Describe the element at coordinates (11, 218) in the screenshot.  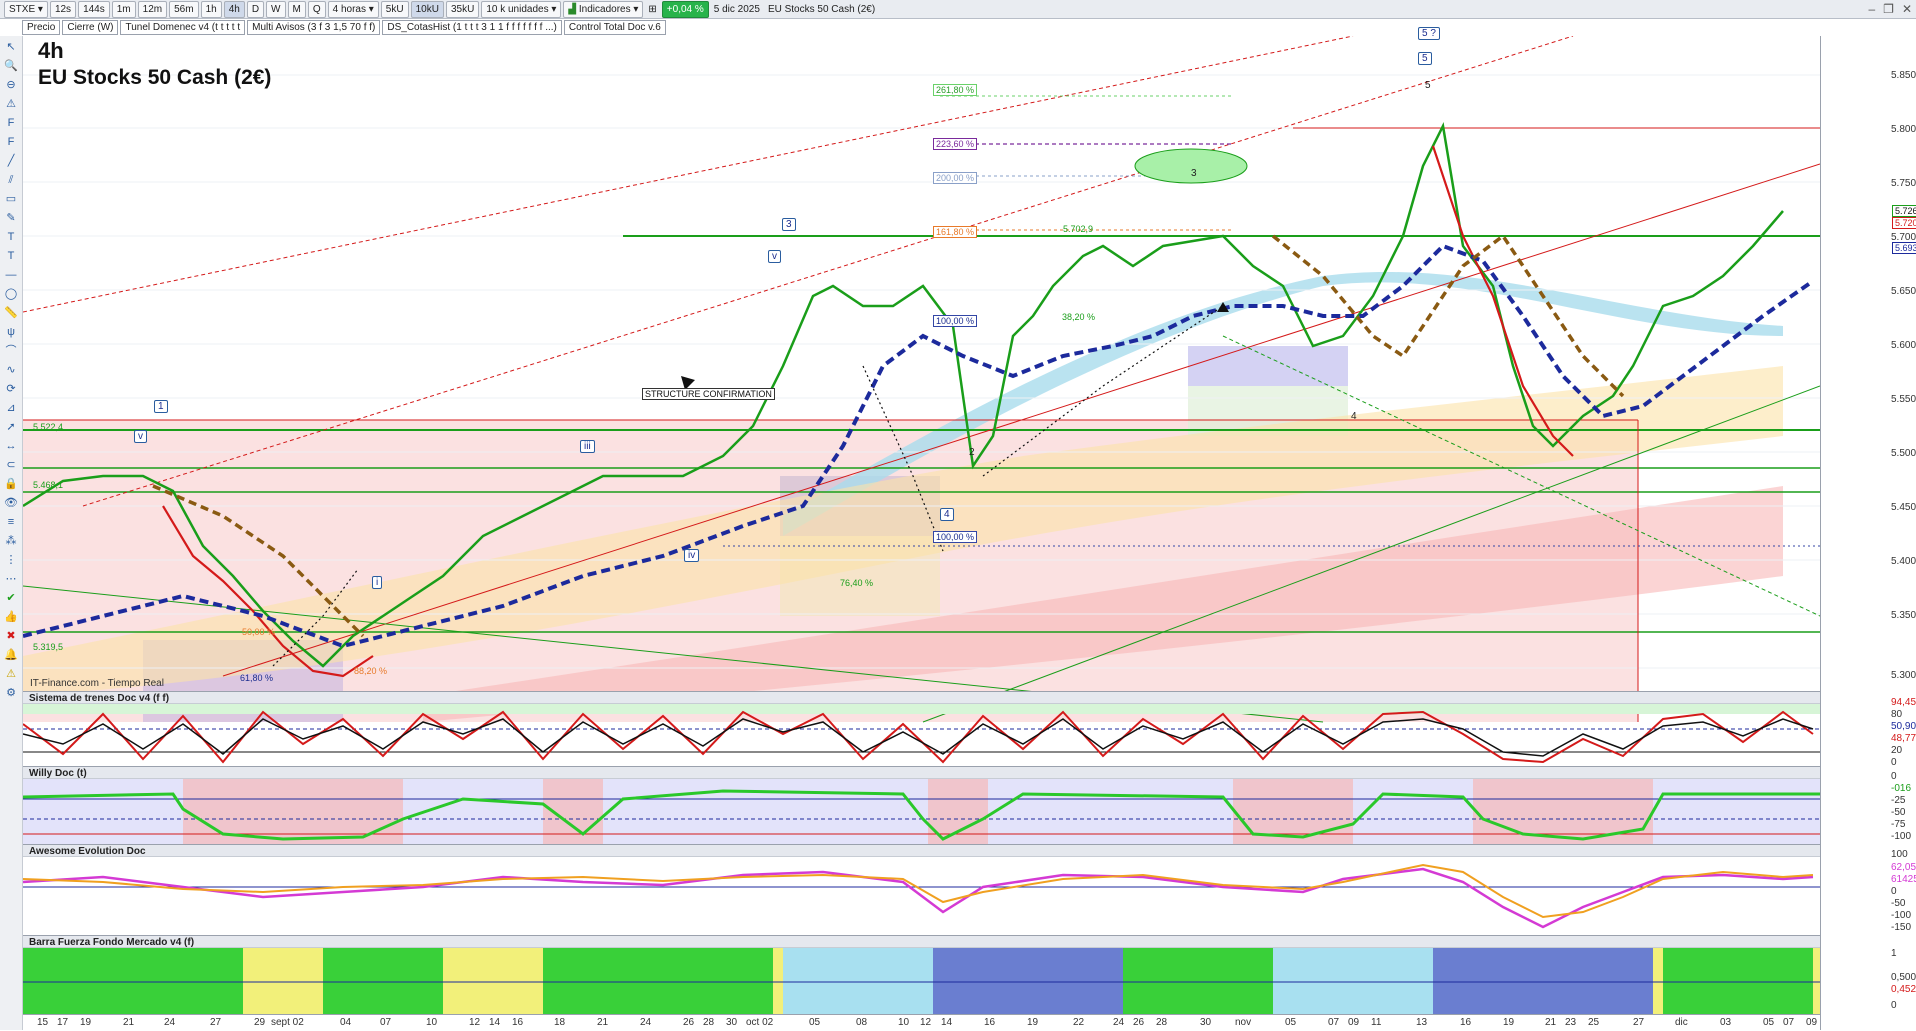
I see `pencil-icon: ✎` at that location.